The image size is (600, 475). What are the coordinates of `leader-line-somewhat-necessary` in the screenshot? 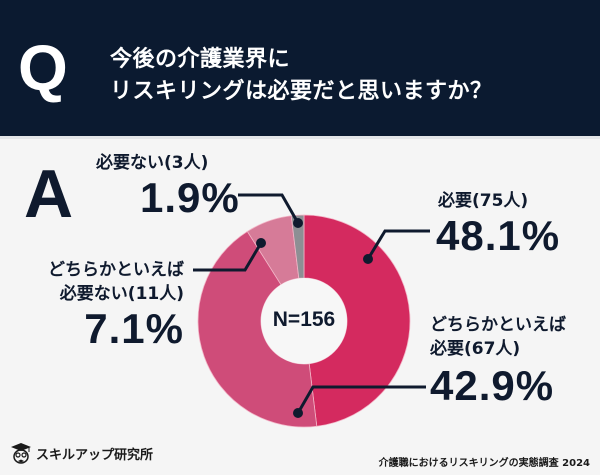 It's located at (361, 399).